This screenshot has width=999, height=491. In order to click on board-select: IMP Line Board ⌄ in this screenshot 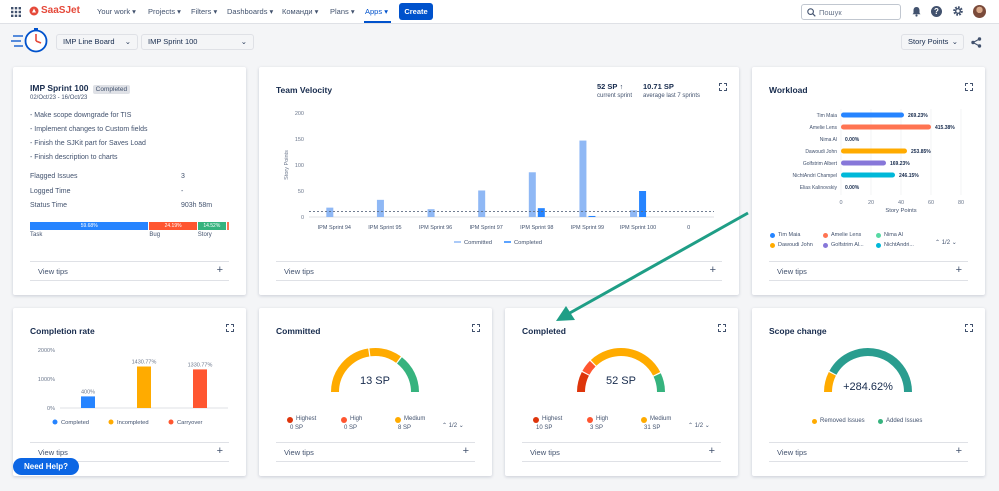, I will do `click(97, 42)`.